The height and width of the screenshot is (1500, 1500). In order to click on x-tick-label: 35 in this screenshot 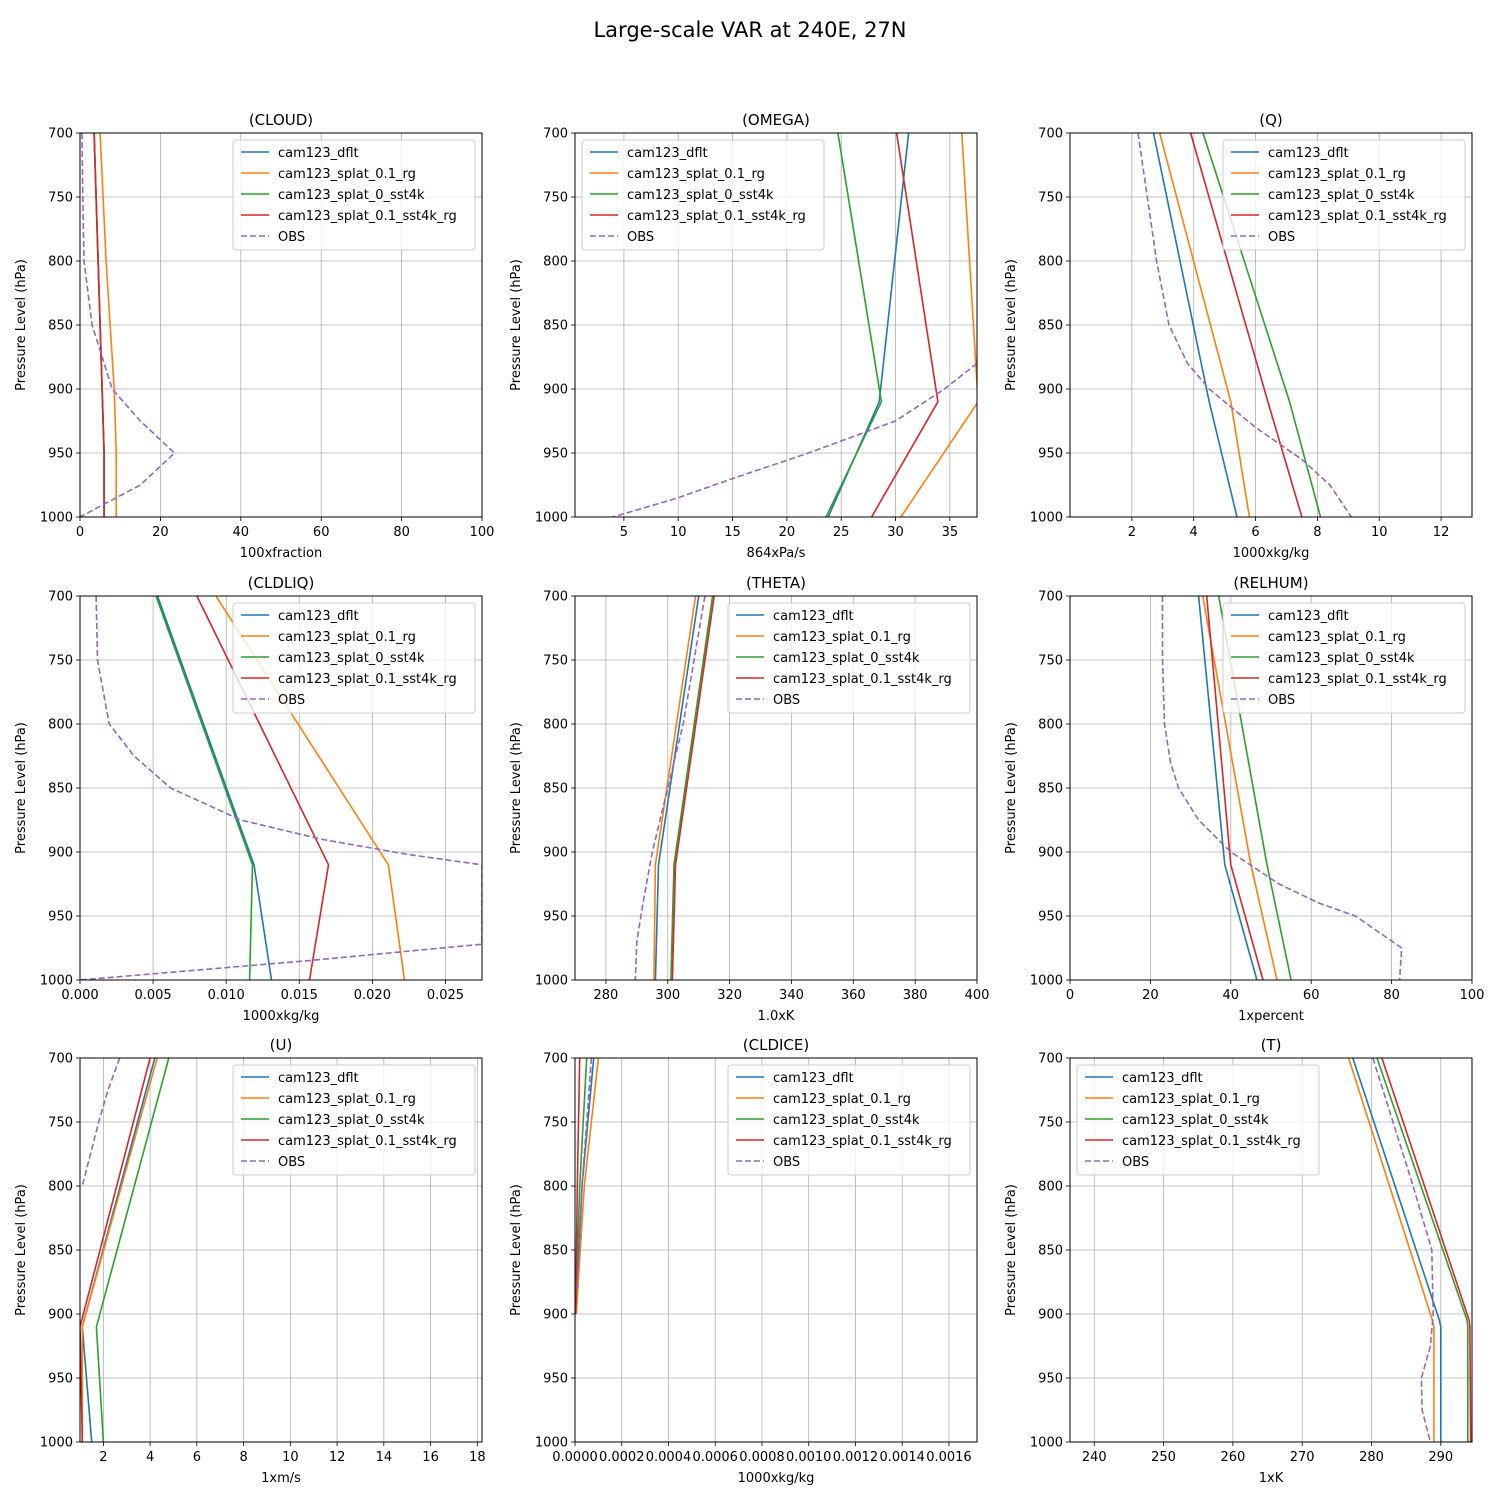, I will do `click(950, 532)`.